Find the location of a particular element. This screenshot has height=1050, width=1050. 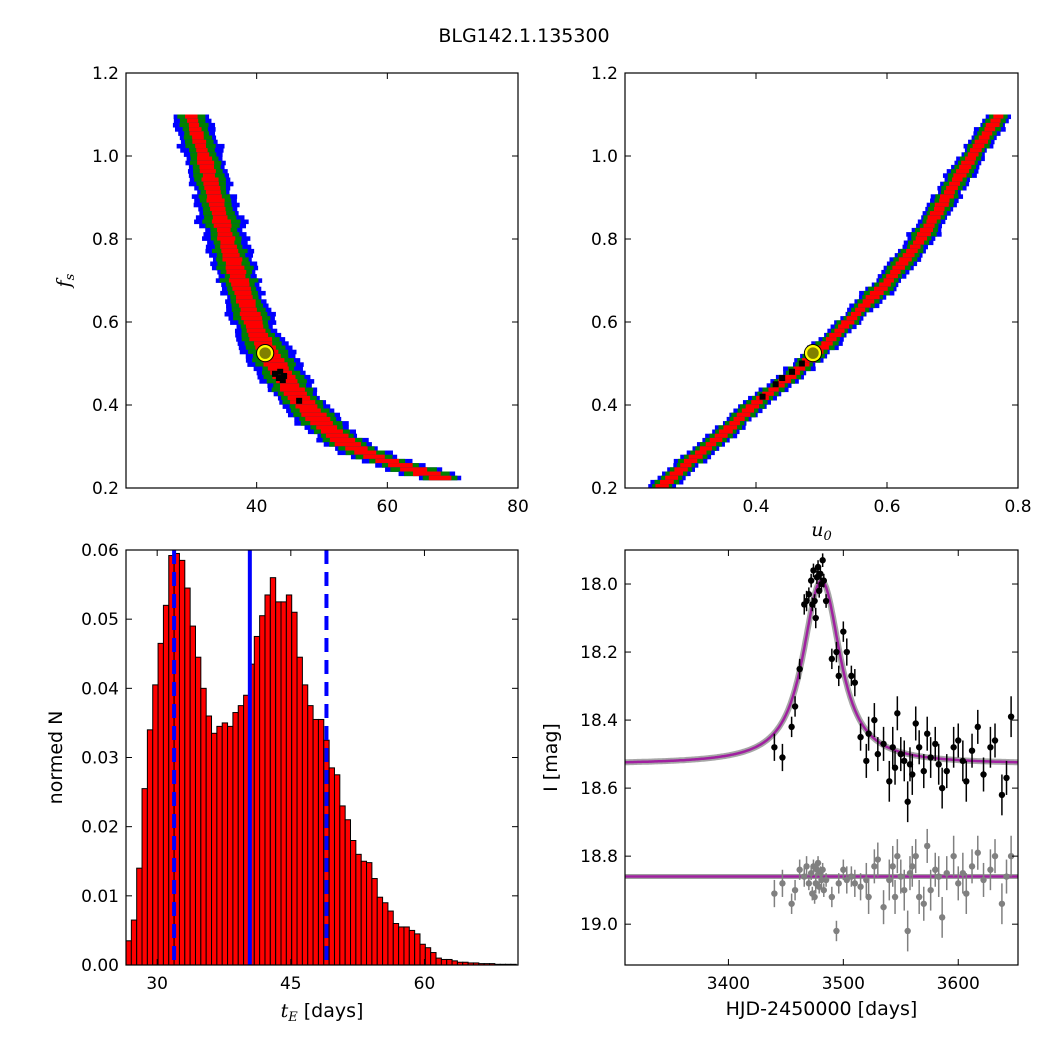

y-tick-label: 0.01 is located at coordinates (100, 897).